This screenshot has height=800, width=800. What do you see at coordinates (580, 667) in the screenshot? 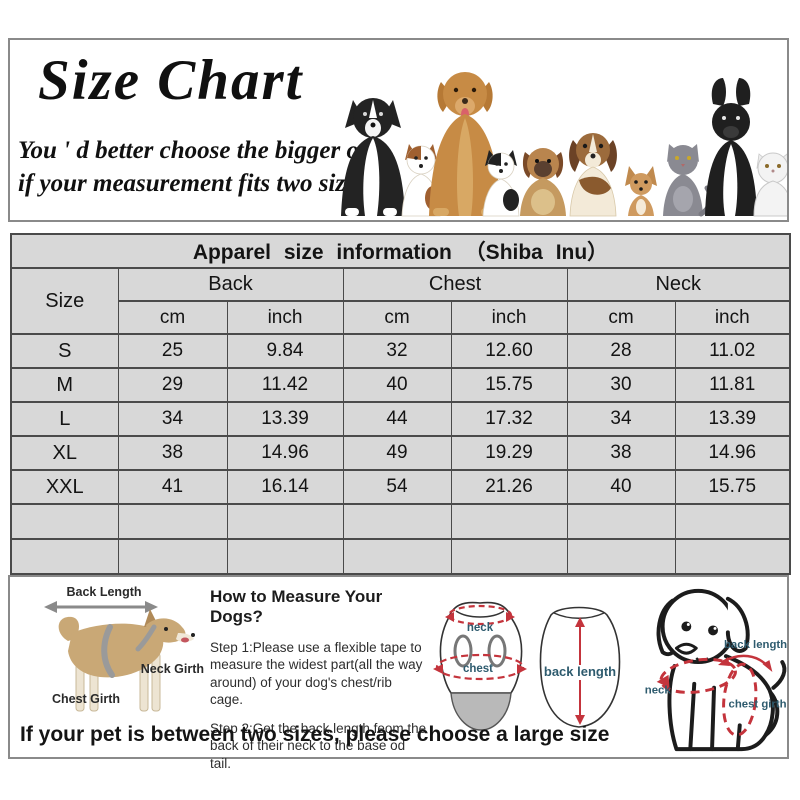
I see `garment-back-sketch: back length` at bounding box center [580, 667].